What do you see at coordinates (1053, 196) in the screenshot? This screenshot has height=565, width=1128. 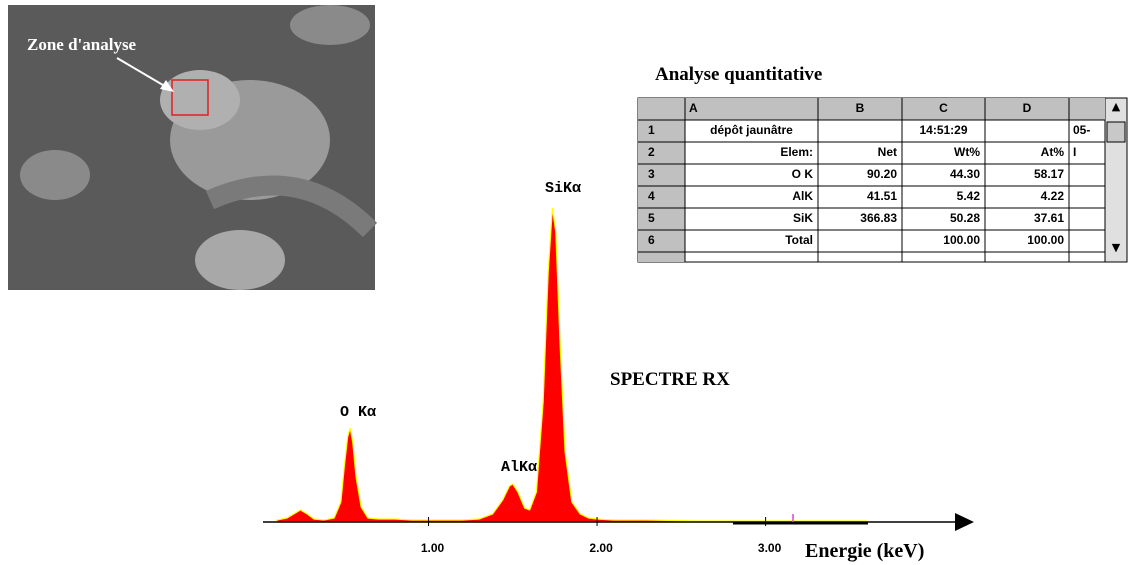 I see `table-cell: 4.22` at bounding box center [1053, 196].